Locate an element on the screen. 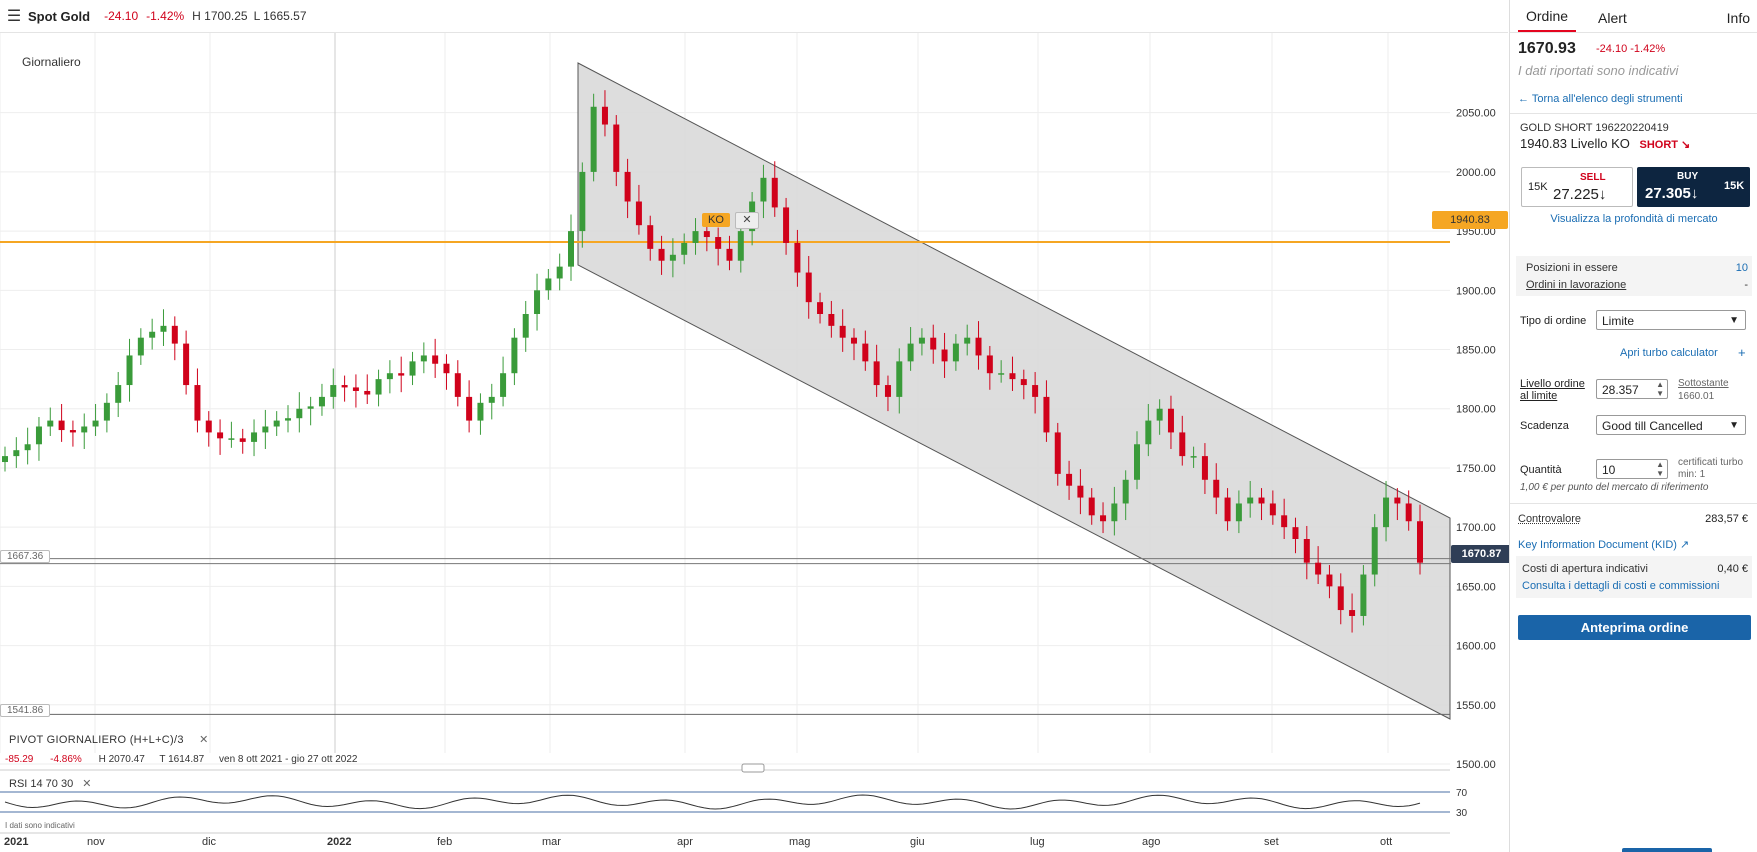 This screenshot has width=1757, height=852. tab-alert: Alert is located at coordinates (1612, 18).